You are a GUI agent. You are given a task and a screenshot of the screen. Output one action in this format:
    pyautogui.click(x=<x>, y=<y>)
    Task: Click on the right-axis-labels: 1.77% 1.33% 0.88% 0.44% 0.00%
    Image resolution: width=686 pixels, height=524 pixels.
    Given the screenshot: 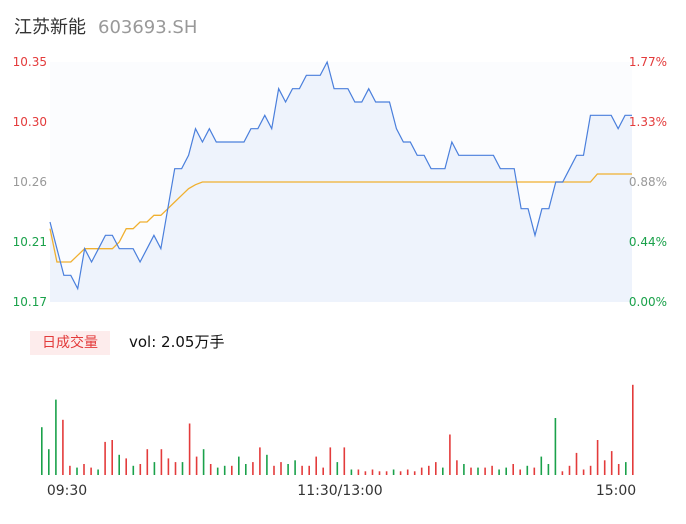 What is the action you would take?
    pyautogui.click(x=648, y=182)
    